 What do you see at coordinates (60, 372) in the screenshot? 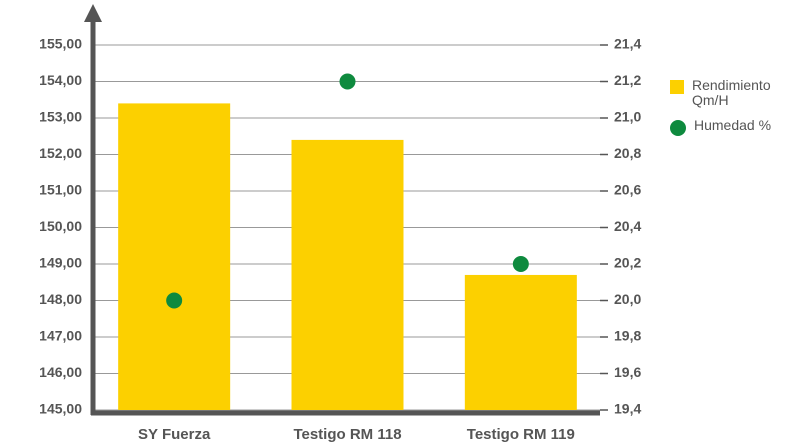
I see `y-tick-label: 146,00` at bounding box center [60, 372].